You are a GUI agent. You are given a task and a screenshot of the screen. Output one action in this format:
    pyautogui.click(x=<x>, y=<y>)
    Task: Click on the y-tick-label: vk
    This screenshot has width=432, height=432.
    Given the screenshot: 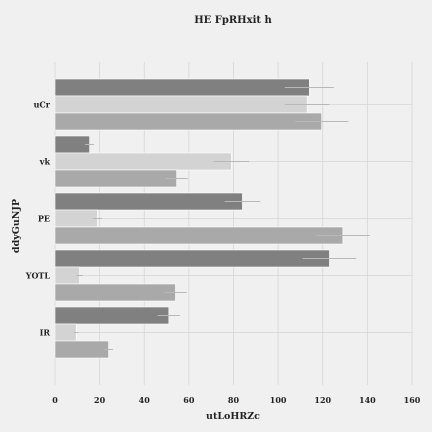 What is the action you would take?
    pyautogui.click(x=45, y=162)
    